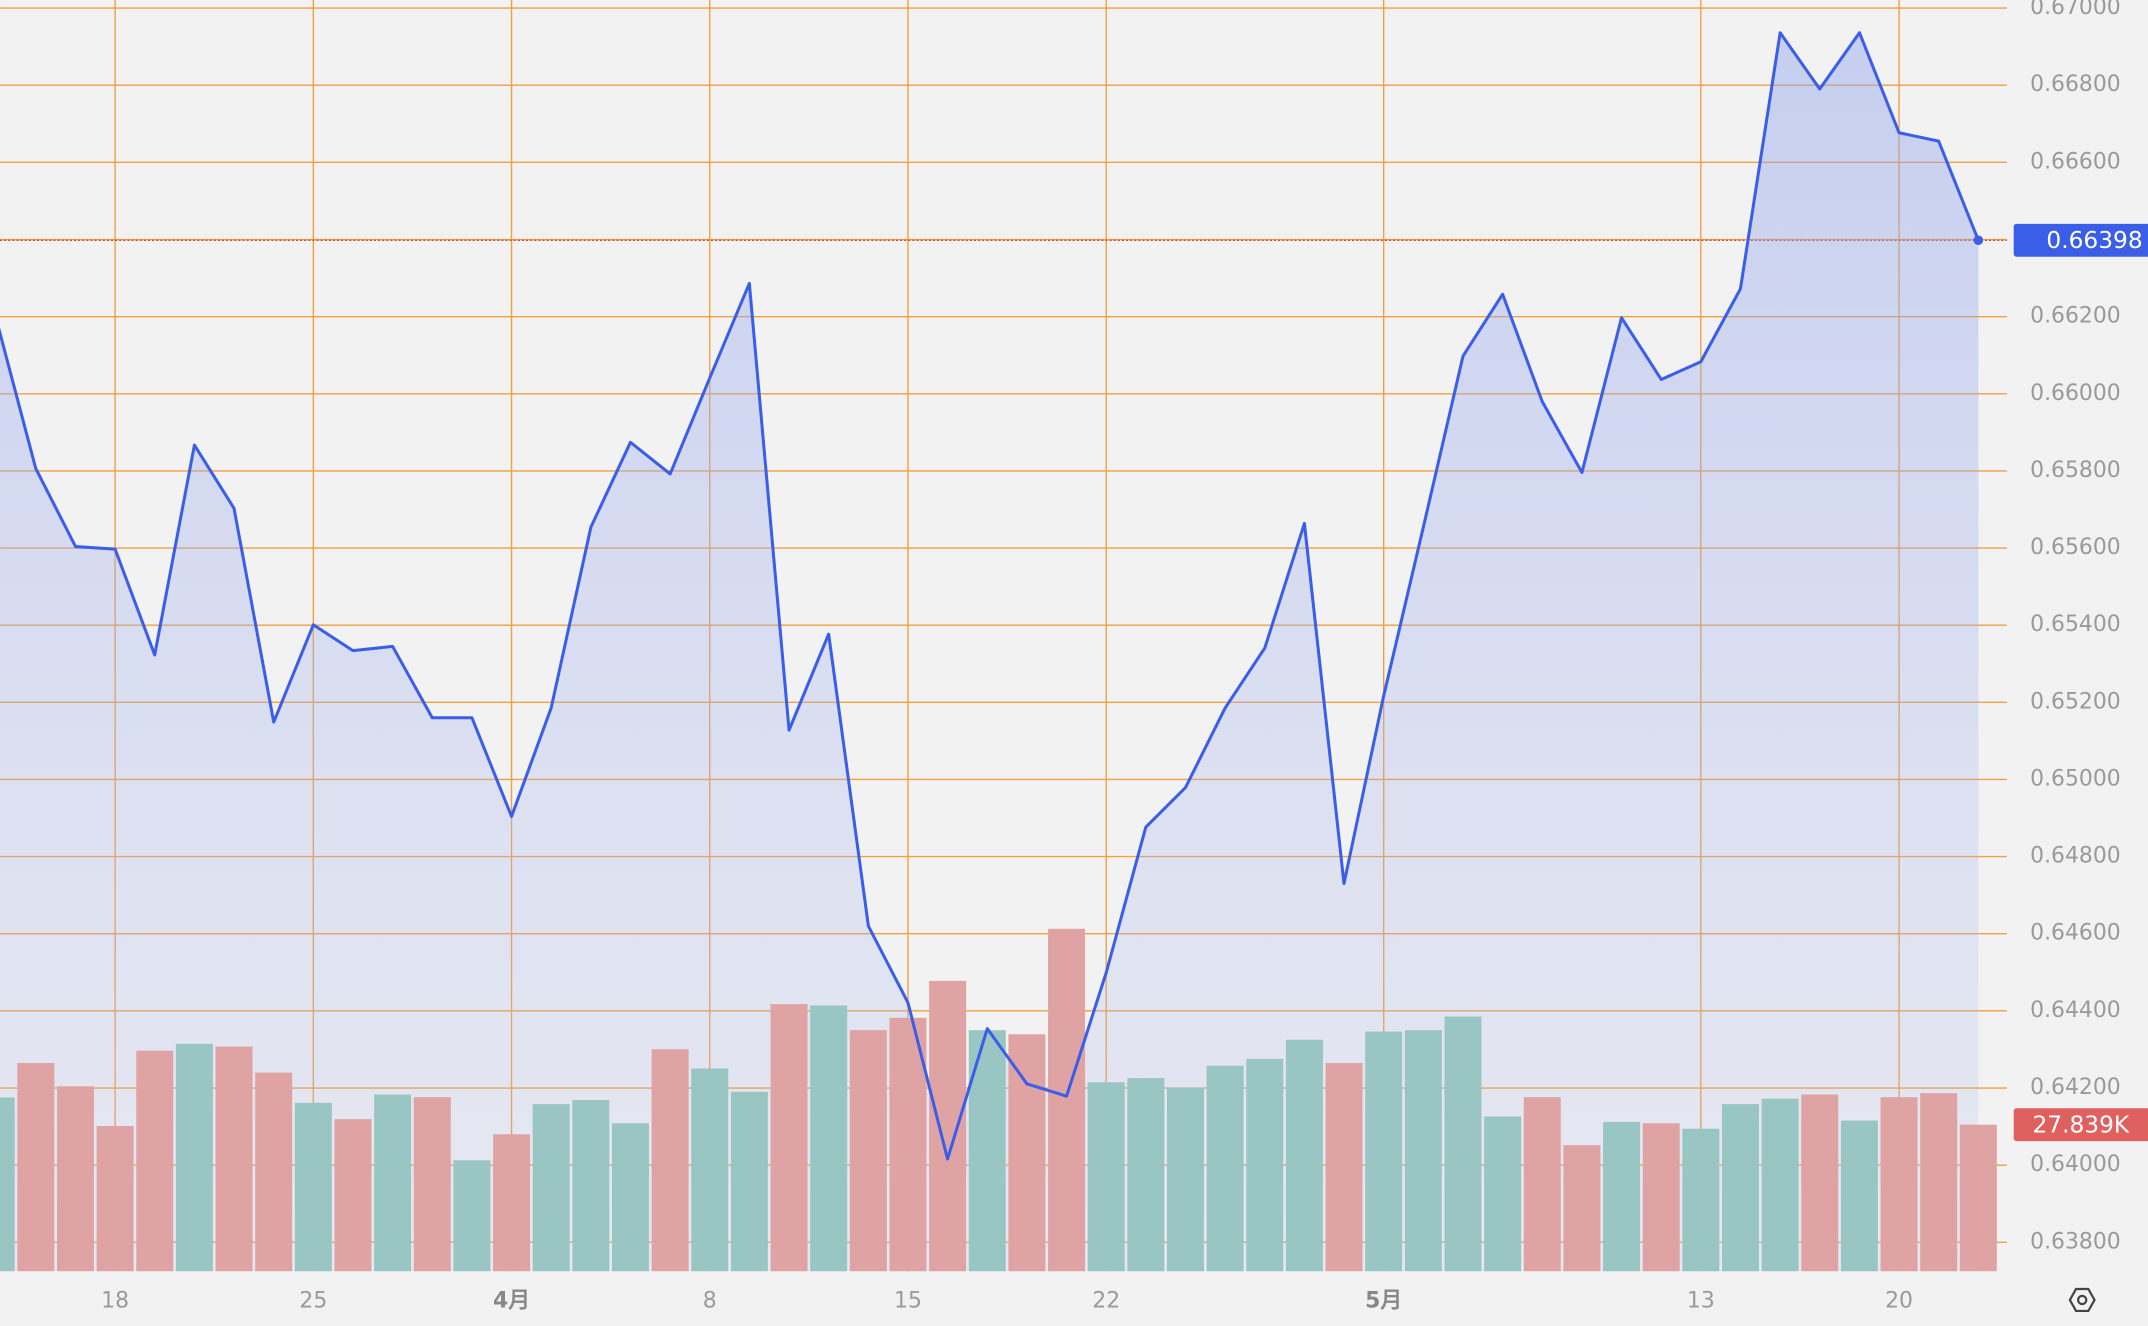  What do you see at coordinates (1106, 1300) in the screenshot?
I see `x-tick-label: 22` at bounding box center [1106, 1300].